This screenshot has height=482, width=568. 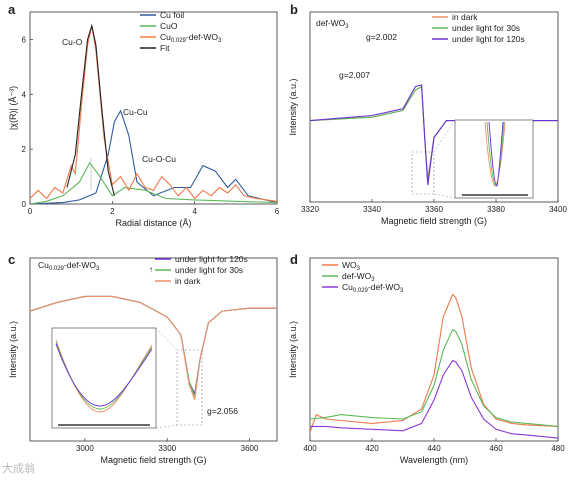 I want to click on x-tick-label: 3600, so click(x=250, y=448).